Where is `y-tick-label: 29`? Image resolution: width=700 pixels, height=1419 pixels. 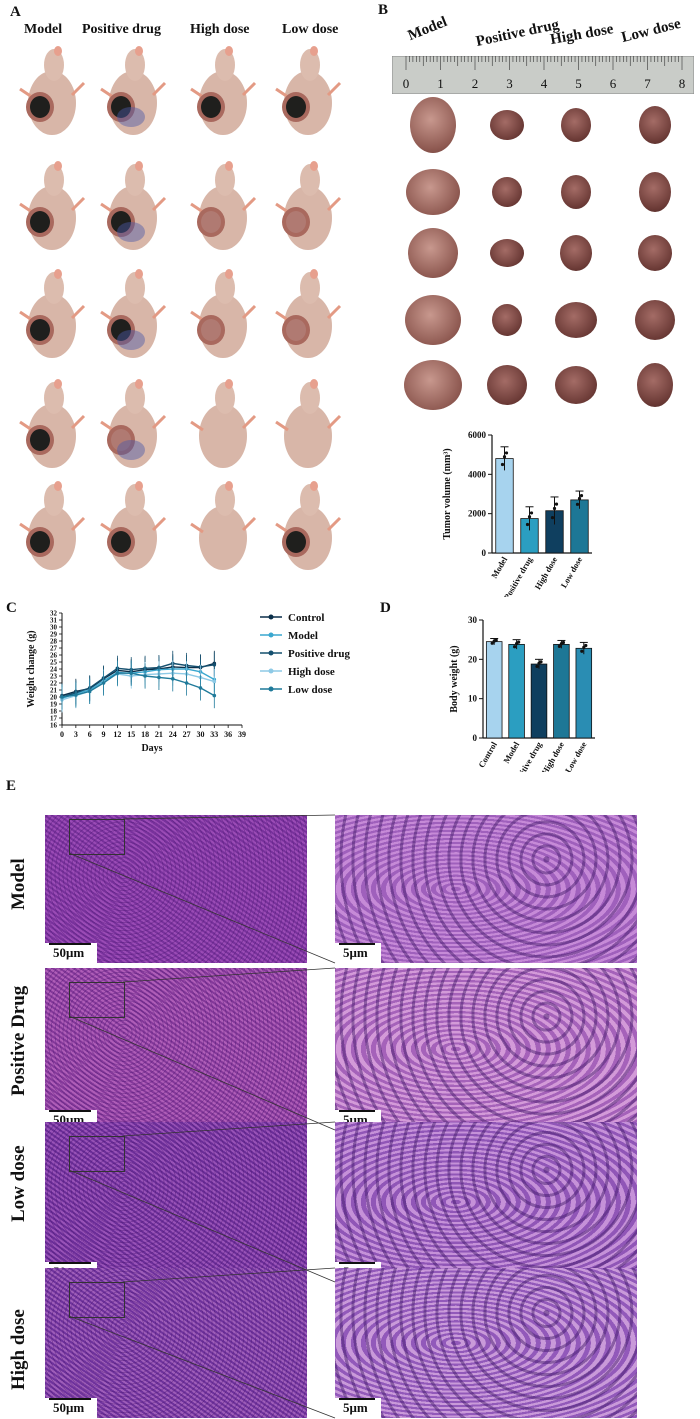
y-tick-label: 29 is located at coordinates (54, 635).